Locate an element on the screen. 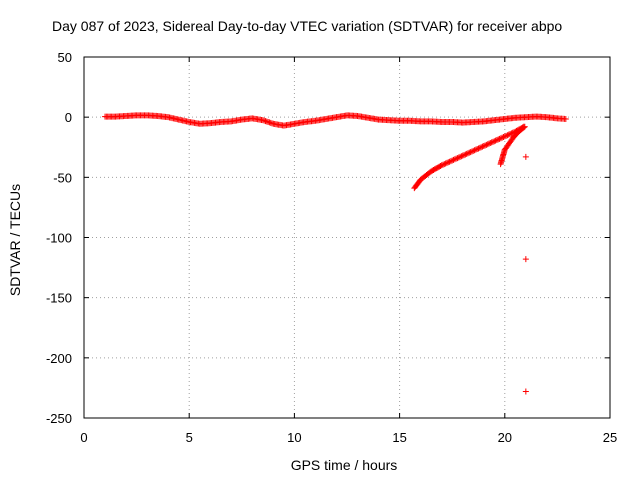 The width and height of the screenshot is (640, 480). x-axis-label: GPS time / hours is located at coordinates (344, 465).